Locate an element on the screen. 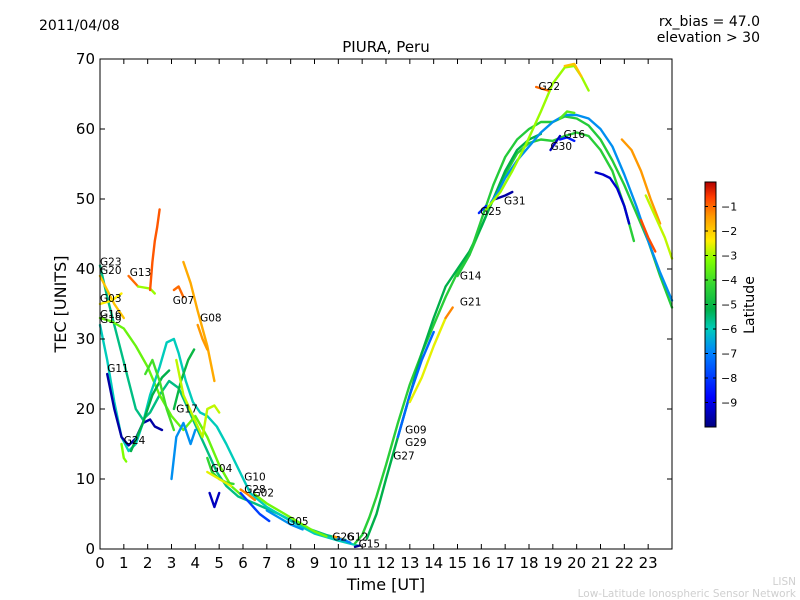 This screenshot has height=600, width=800. rx-bias-label: rx_bias = 47.0 is located at coordinates (709, 22).